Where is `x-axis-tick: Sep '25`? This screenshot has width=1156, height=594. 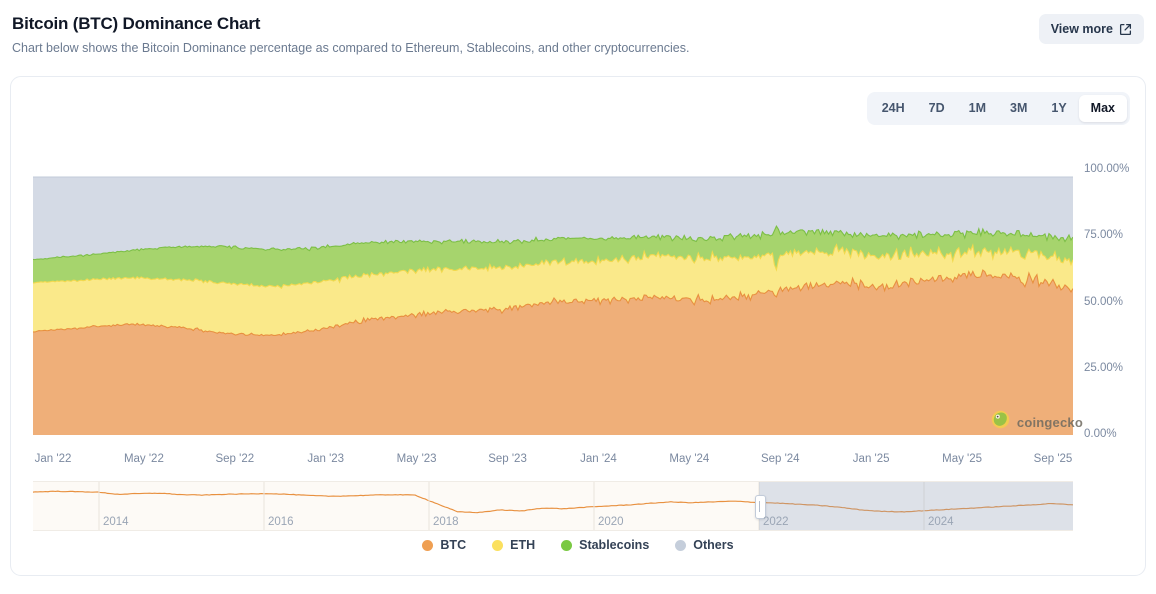
x-axis-tick: Sep '25 is located at coordinates (1053, 459).